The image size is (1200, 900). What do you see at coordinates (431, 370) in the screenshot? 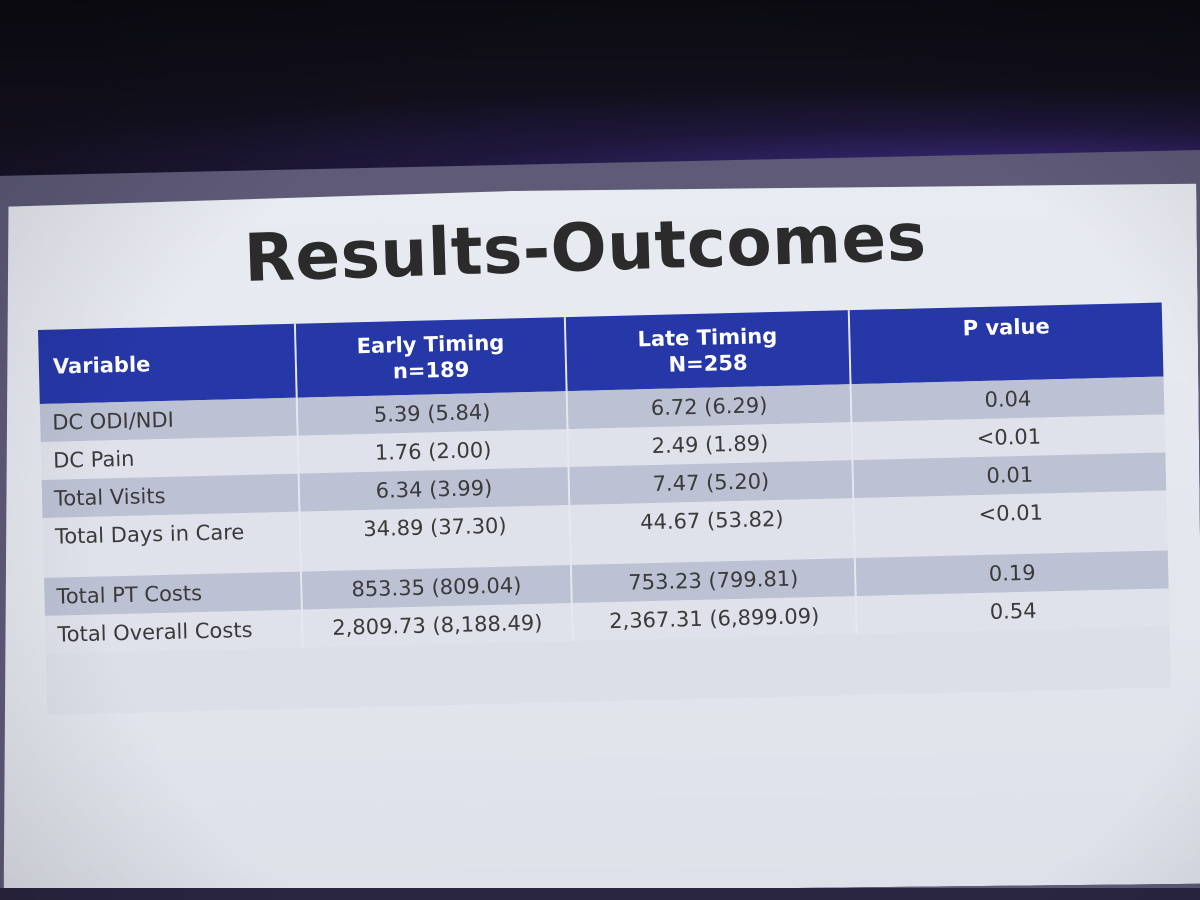
I see `header-early-timing-n: n=189` at bounding box center [431, 370].